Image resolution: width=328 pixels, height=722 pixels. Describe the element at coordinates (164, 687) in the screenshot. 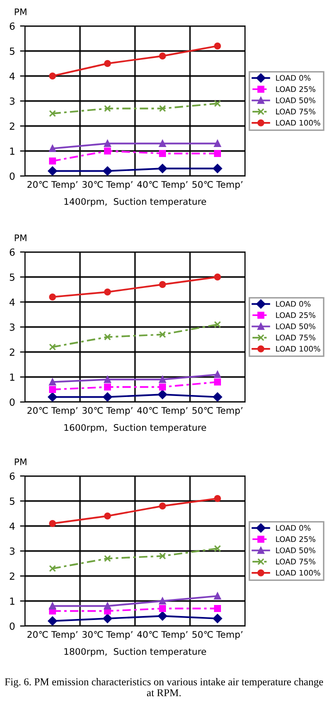

I see `caption: Fig. 6. PM emission characteristics on various intake air temperature change at RPM.` at that location.